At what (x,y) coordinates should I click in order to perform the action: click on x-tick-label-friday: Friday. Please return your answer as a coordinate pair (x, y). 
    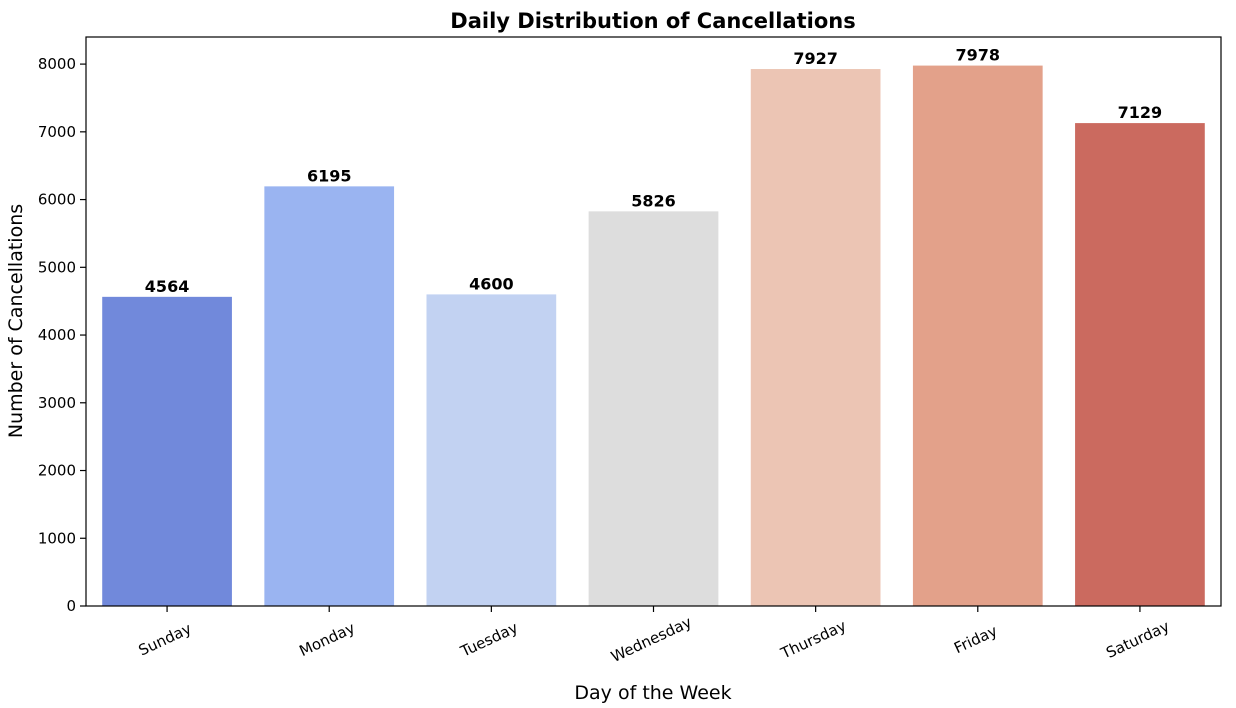
    Looking at the image, I should click on (975, 640).